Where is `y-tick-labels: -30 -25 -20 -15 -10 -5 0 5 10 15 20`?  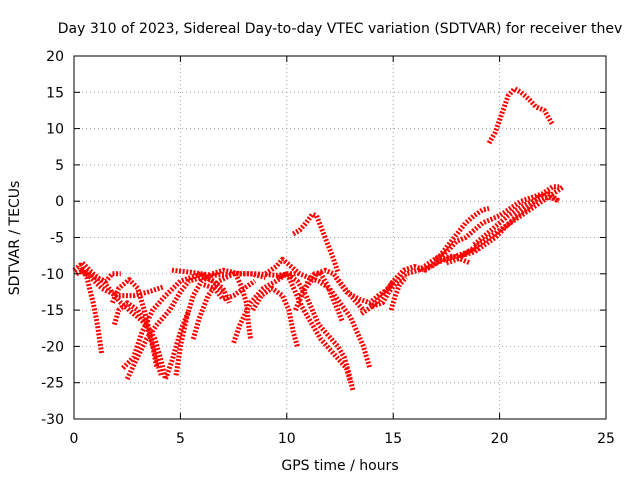 y-tick-labels: -30 -25 -20 -15 -10 -5 0 5 10 15 20 is located at coordinates (52, 238).